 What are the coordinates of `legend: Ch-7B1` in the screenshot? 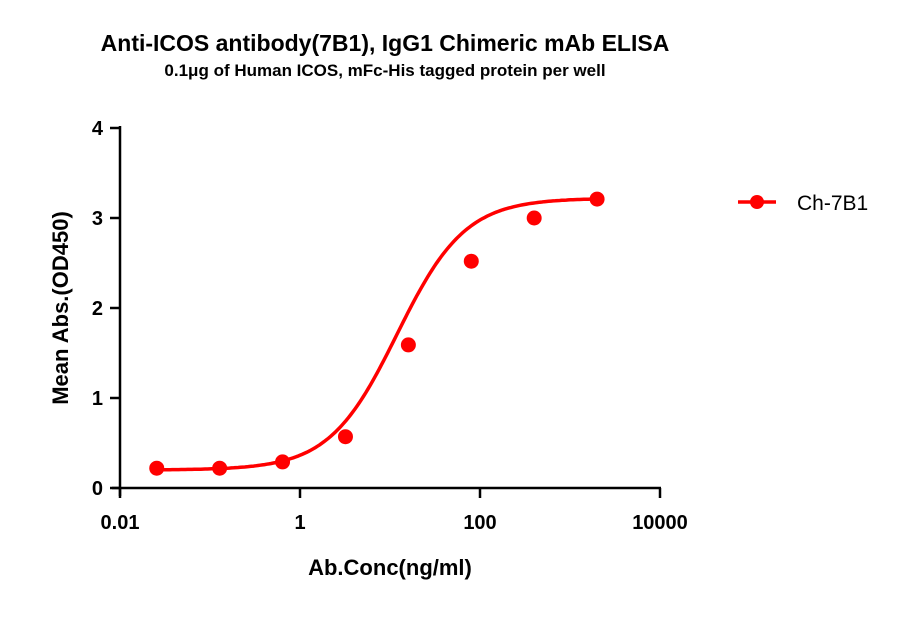 It's located at (803, 203).